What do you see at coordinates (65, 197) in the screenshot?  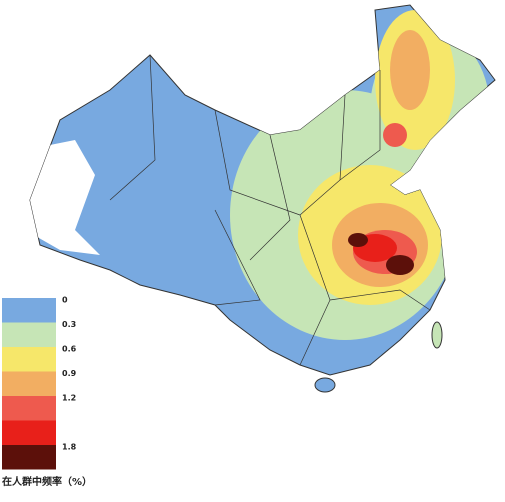 I see `no-data-area` at bounding box center [65, 197].